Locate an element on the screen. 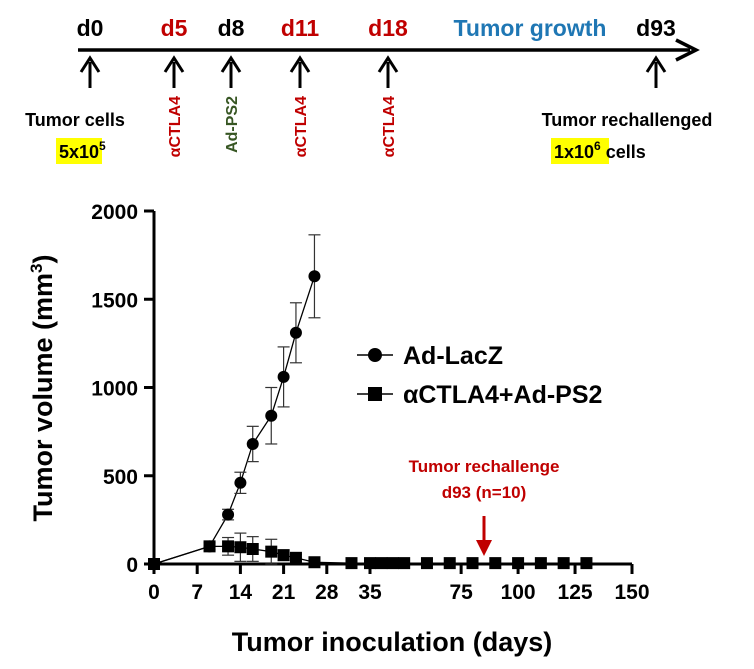 This screenshot has width=754, height=669. tumor-growth-label: Tumor growth is located at coordinates (530, 28).